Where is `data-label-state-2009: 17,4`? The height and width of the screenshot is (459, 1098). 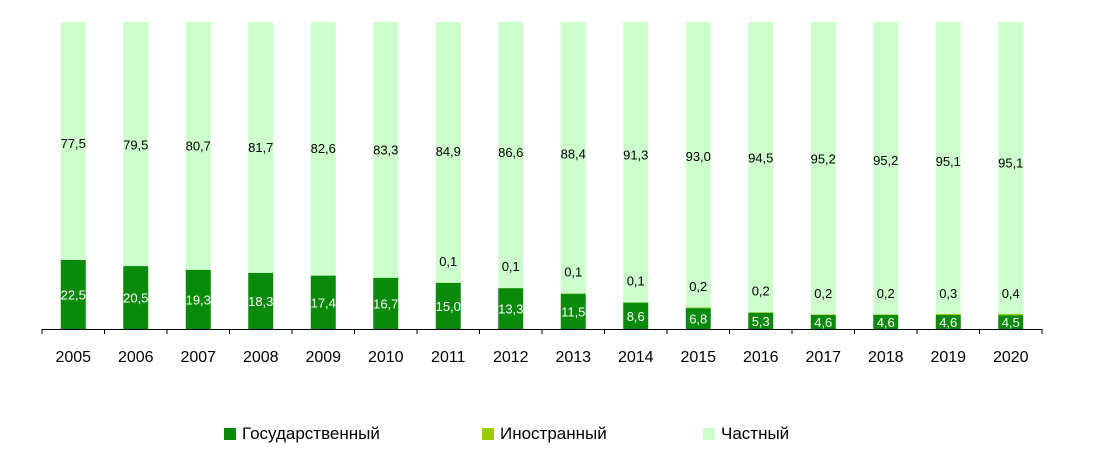 data-label-state-2009: 17,4 is located at coordinates (323, 302).